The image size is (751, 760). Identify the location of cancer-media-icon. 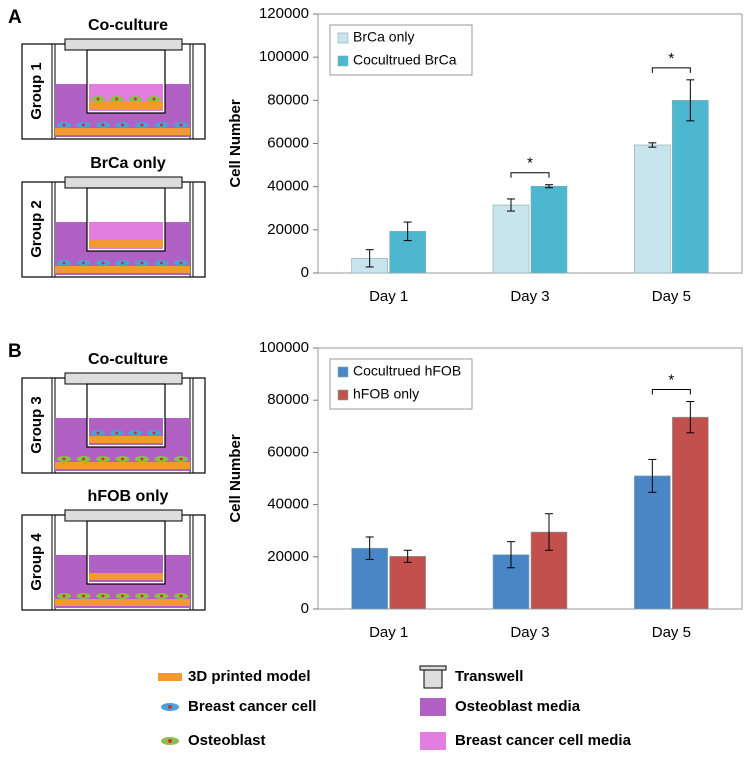
(433, 741).